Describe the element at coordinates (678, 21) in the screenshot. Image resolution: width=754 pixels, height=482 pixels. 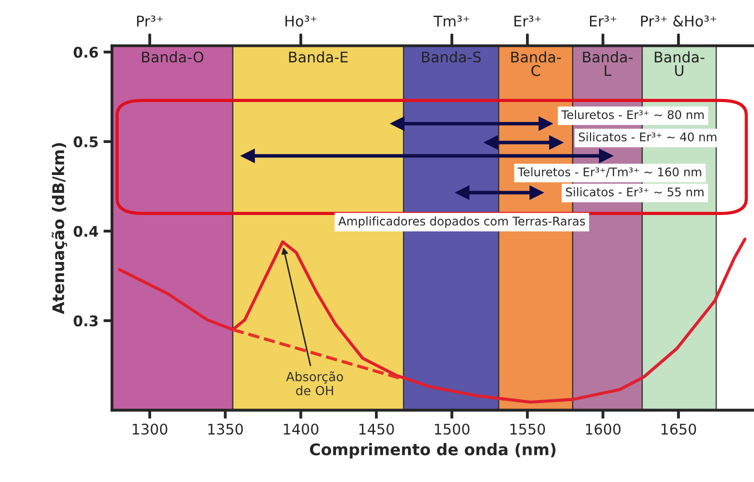
I see `annotation: Pr³⁺ &Ho³⁺` at that location.